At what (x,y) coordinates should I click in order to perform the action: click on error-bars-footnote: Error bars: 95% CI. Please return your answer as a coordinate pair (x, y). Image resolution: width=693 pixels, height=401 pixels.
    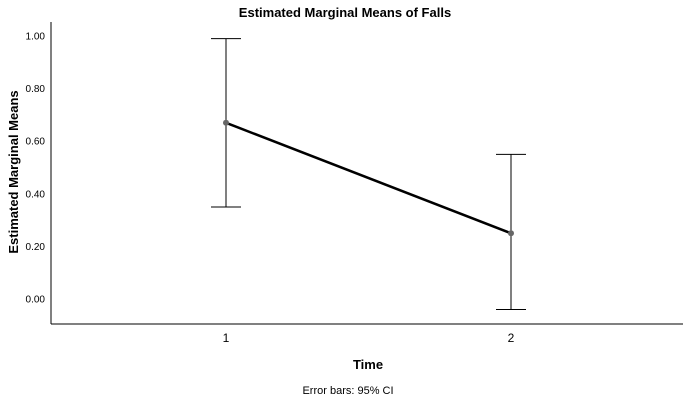
    Looking at the image, I should click on (347, 391).